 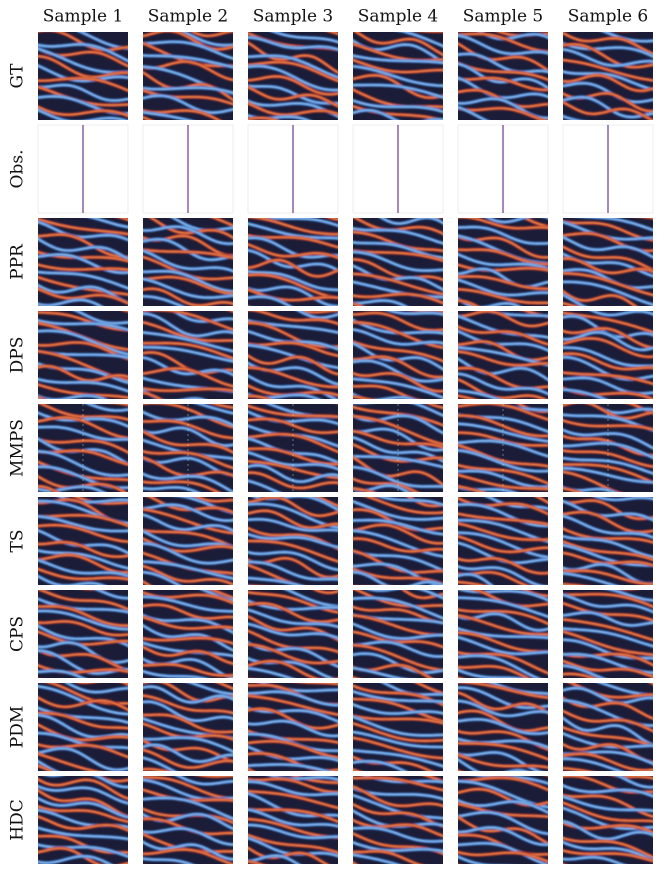 What do you see at coordinates (82, 870) in the screenshot?
I see `stripe` at bounding box center [82, 870].